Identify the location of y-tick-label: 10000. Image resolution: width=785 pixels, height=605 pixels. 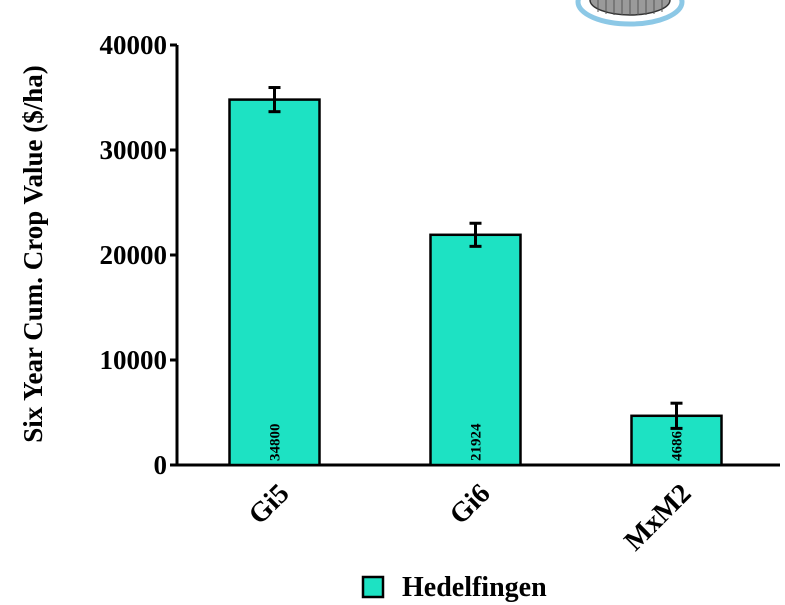
(134, 360).